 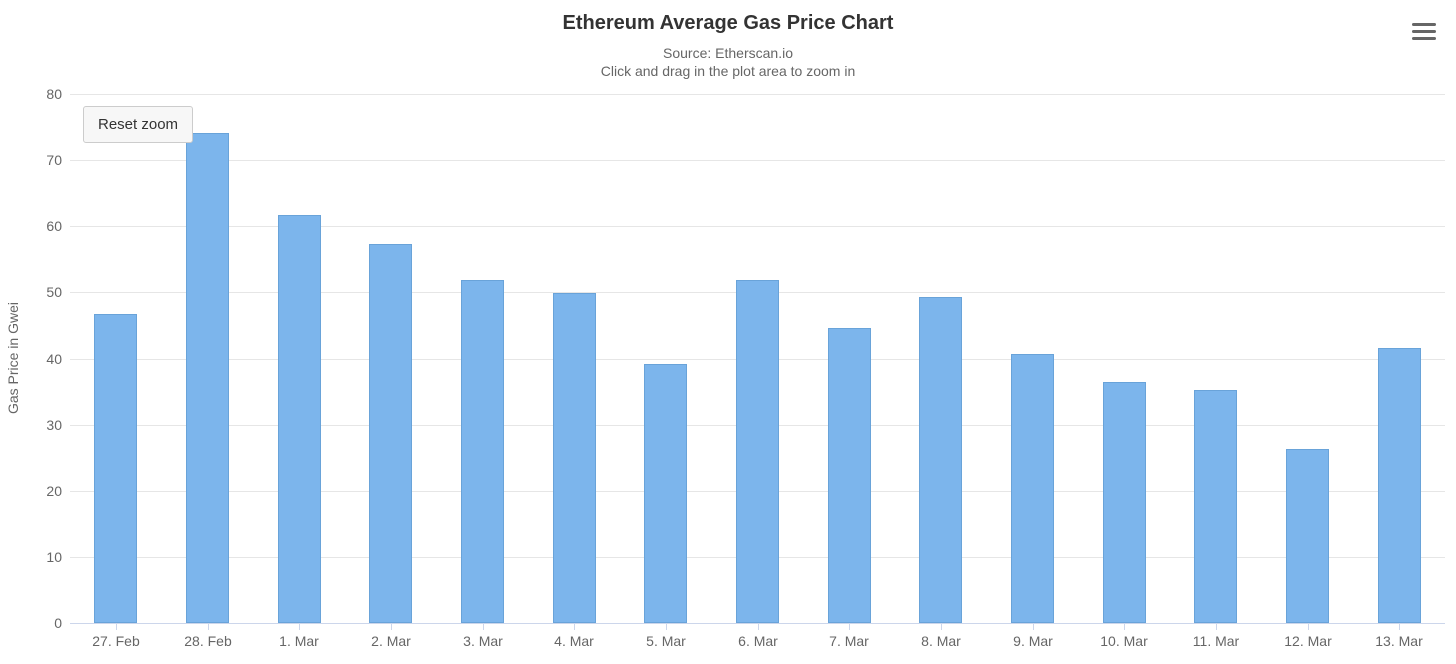 What do you see at coordinates (116, 641) in the screenshot?
I see `x-axis-tick-label: 27. Feb` at bounding box center [116, 641].